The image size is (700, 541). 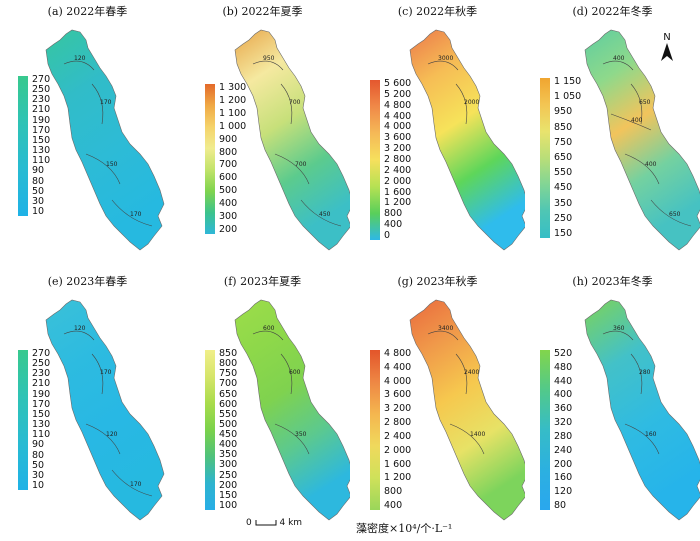 I want to click on legend-tick-label: 240, so click(x=563, y=450).